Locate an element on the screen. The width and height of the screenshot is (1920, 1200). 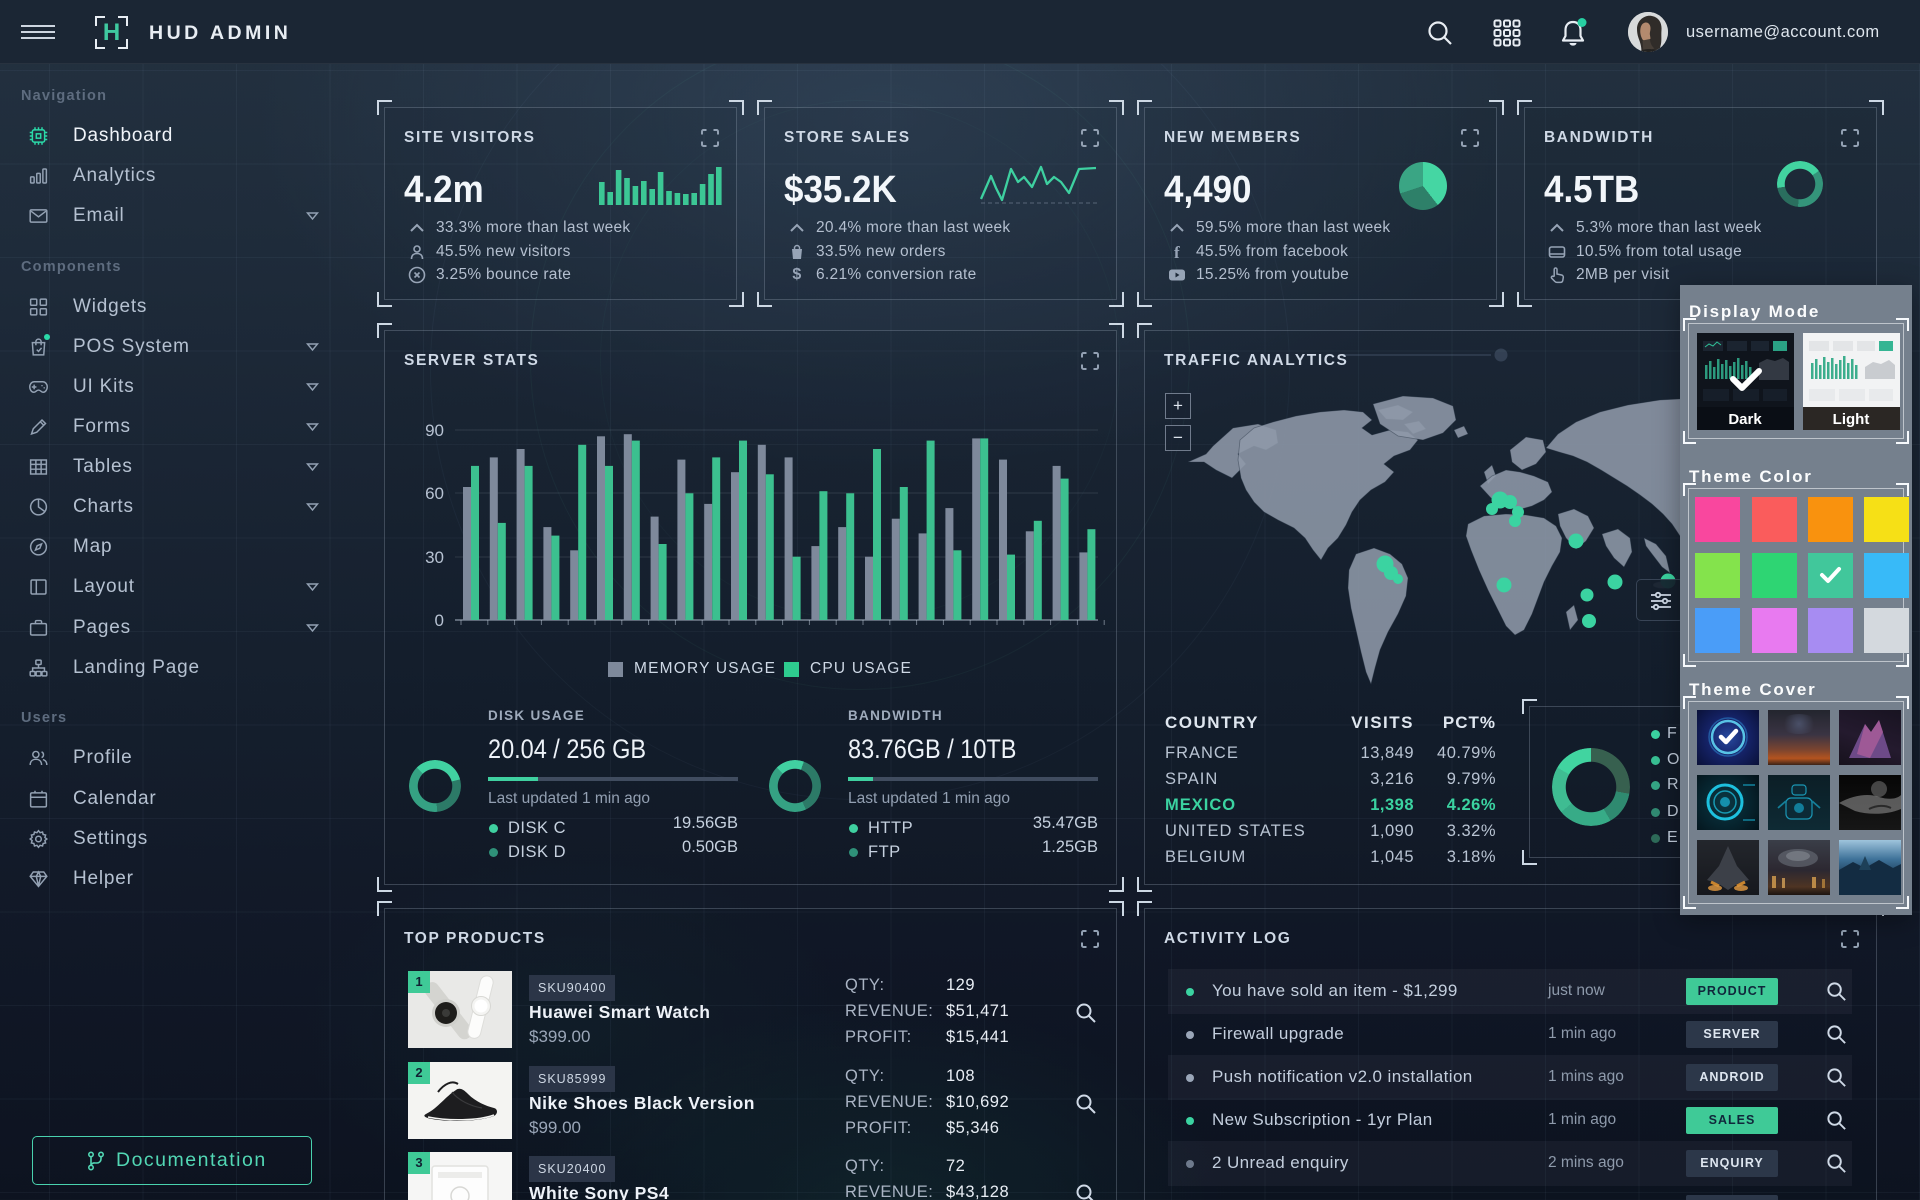
svg-text: Dark is located at coordinates (1745, 419).